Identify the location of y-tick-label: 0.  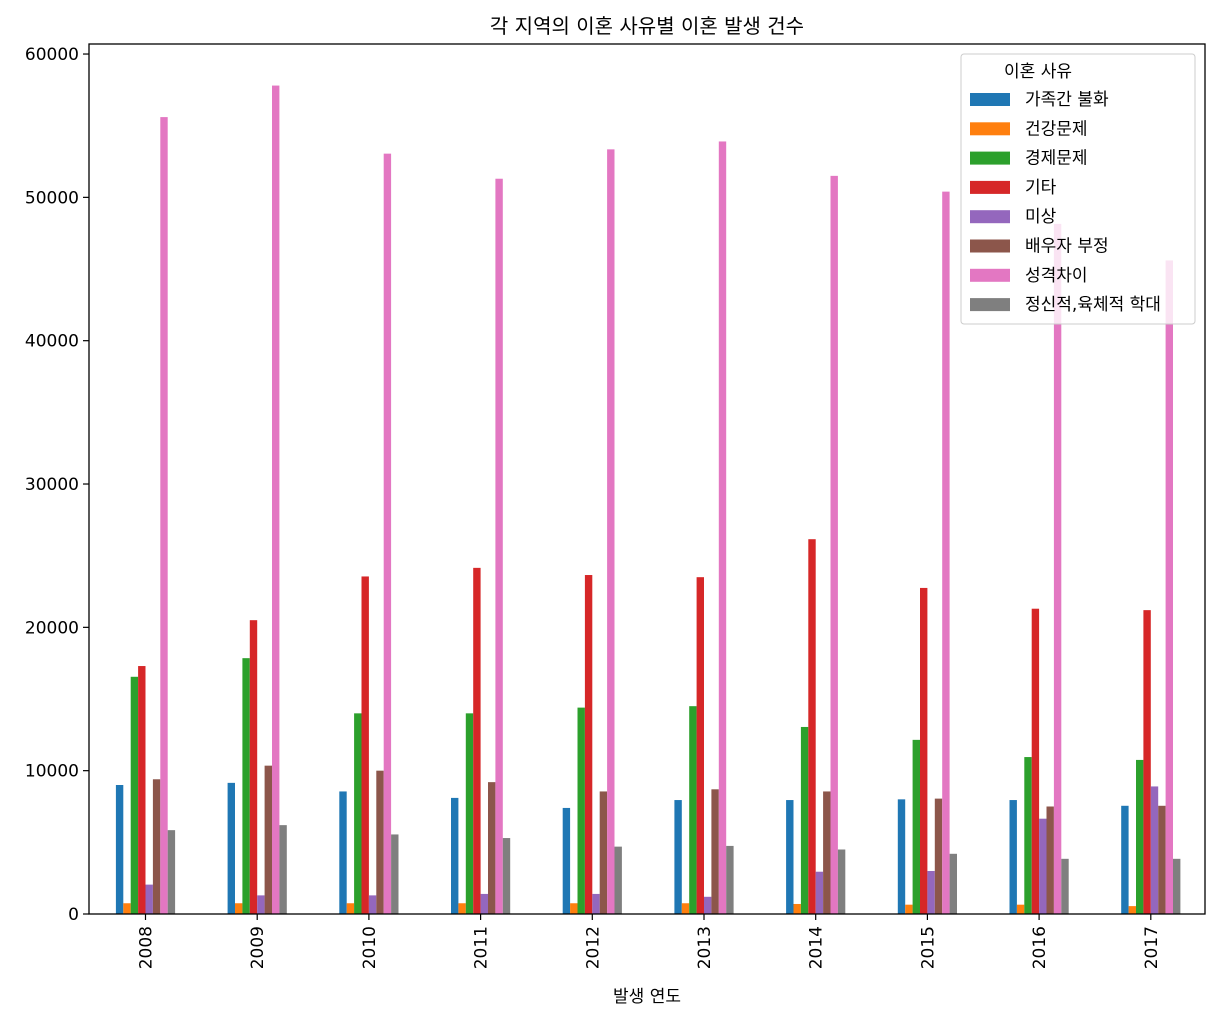
(73, 915).